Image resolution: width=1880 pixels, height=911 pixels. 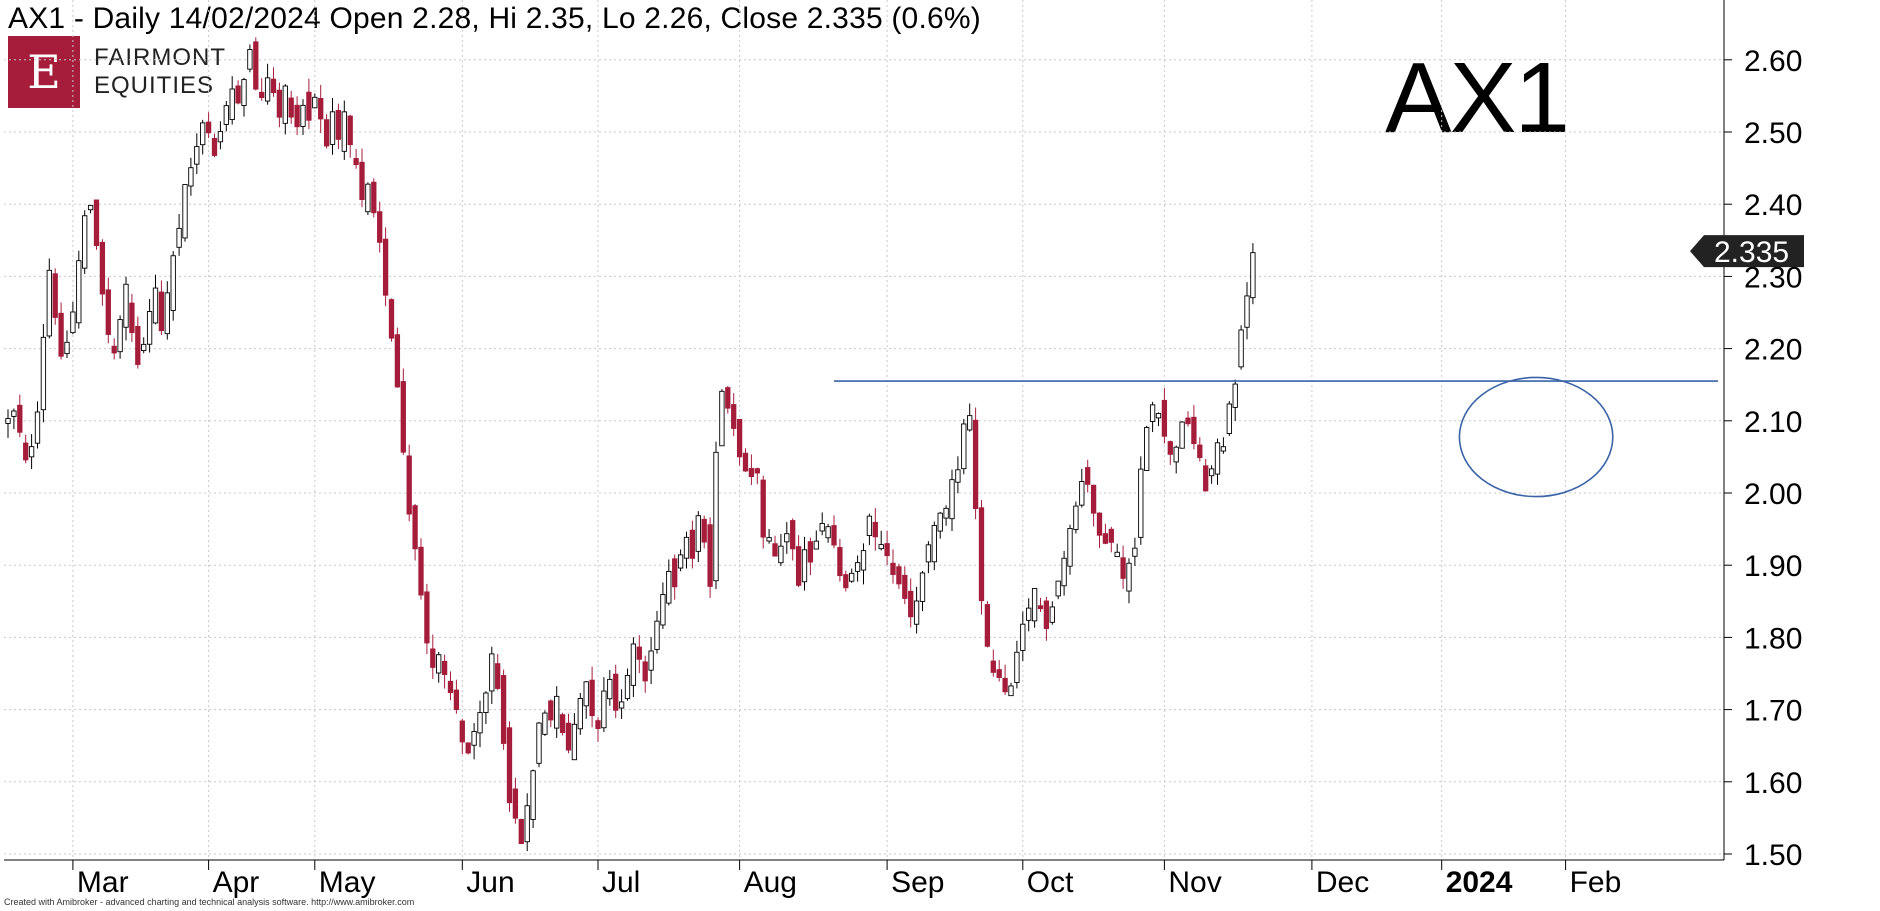 I want to click on y-tick-label: 1.80, so click(x=1773, y=638).